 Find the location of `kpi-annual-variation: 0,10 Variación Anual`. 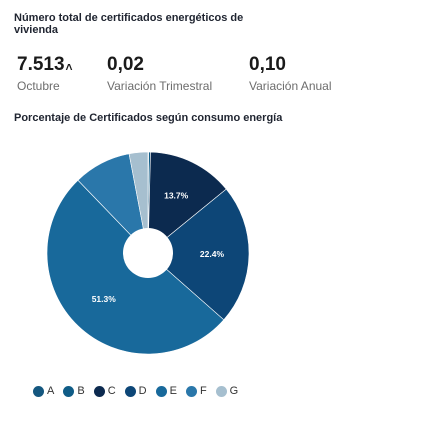

kpi-annual-variation: 0,10 Variación Anual is located at coordinates (290, 73).